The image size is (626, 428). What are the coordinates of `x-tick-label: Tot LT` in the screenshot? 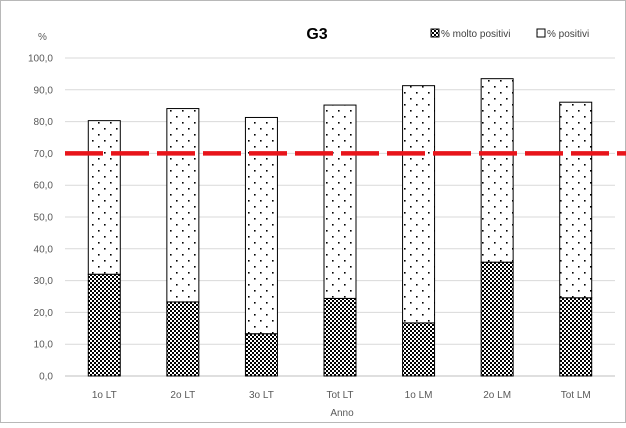 It's located at (339, 395).